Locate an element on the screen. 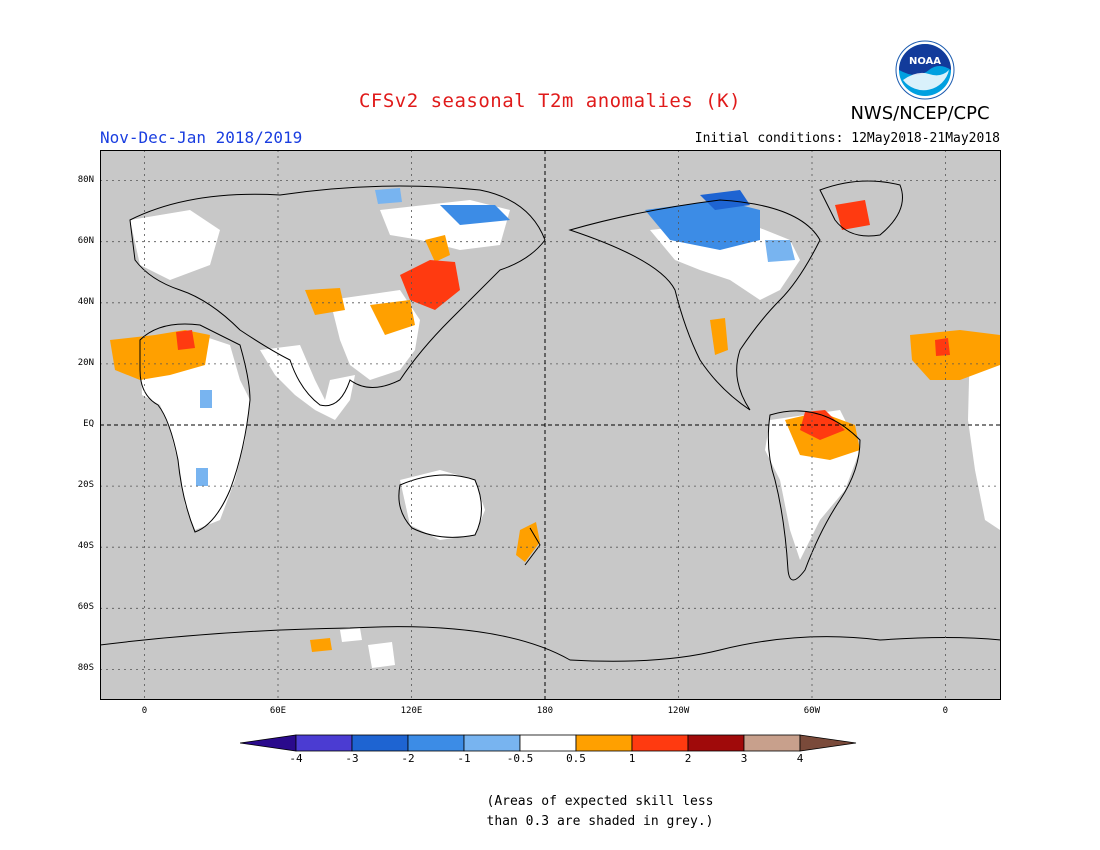  lat-label: 80N is located at coordinates (85, 179).